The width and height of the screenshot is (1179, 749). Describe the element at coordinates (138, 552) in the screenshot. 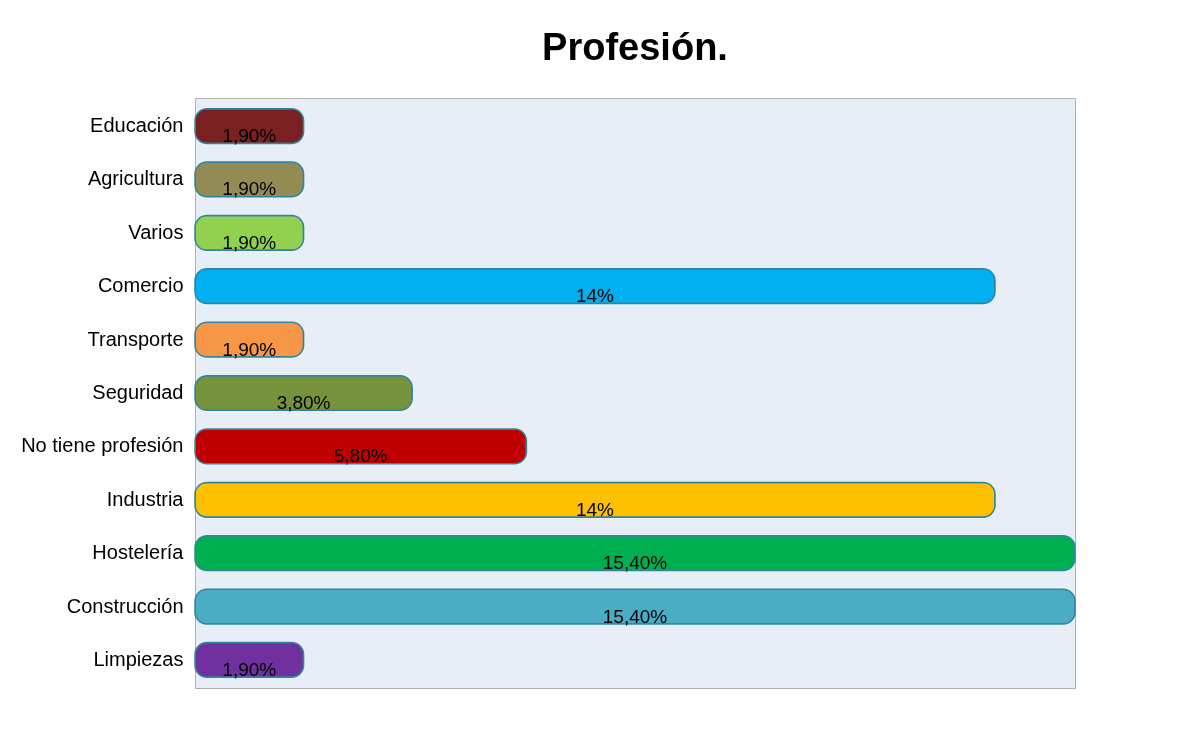

I see `y-tick-label: Hostelería` at that location.